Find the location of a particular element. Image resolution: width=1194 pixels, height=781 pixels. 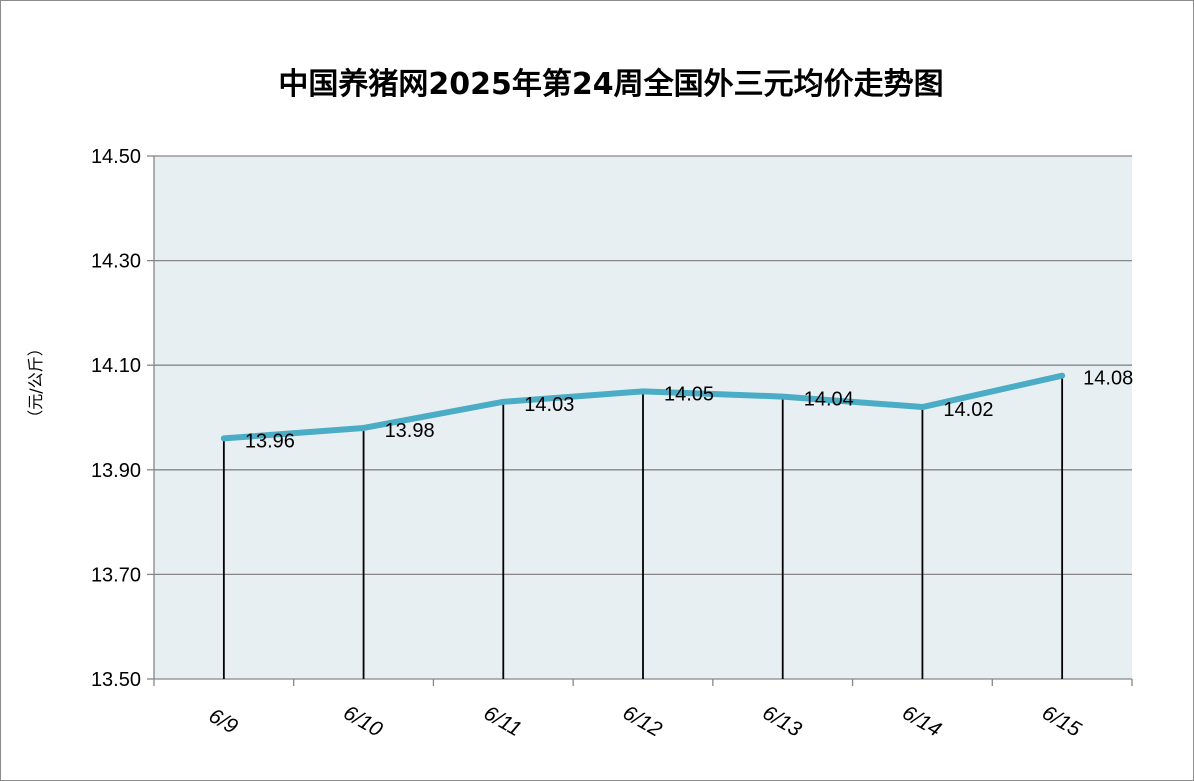

x-tick-label: 6/10 is located at coordinates (362, 721).